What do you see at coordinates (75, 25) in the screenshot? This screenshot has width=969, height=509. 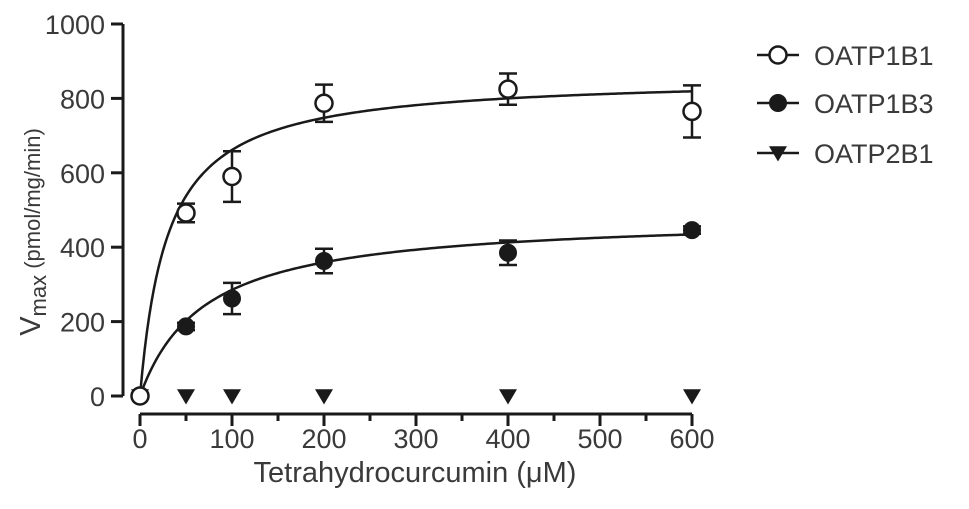 I see `y-tick-label: 1000` at bounding box center [75, 25].